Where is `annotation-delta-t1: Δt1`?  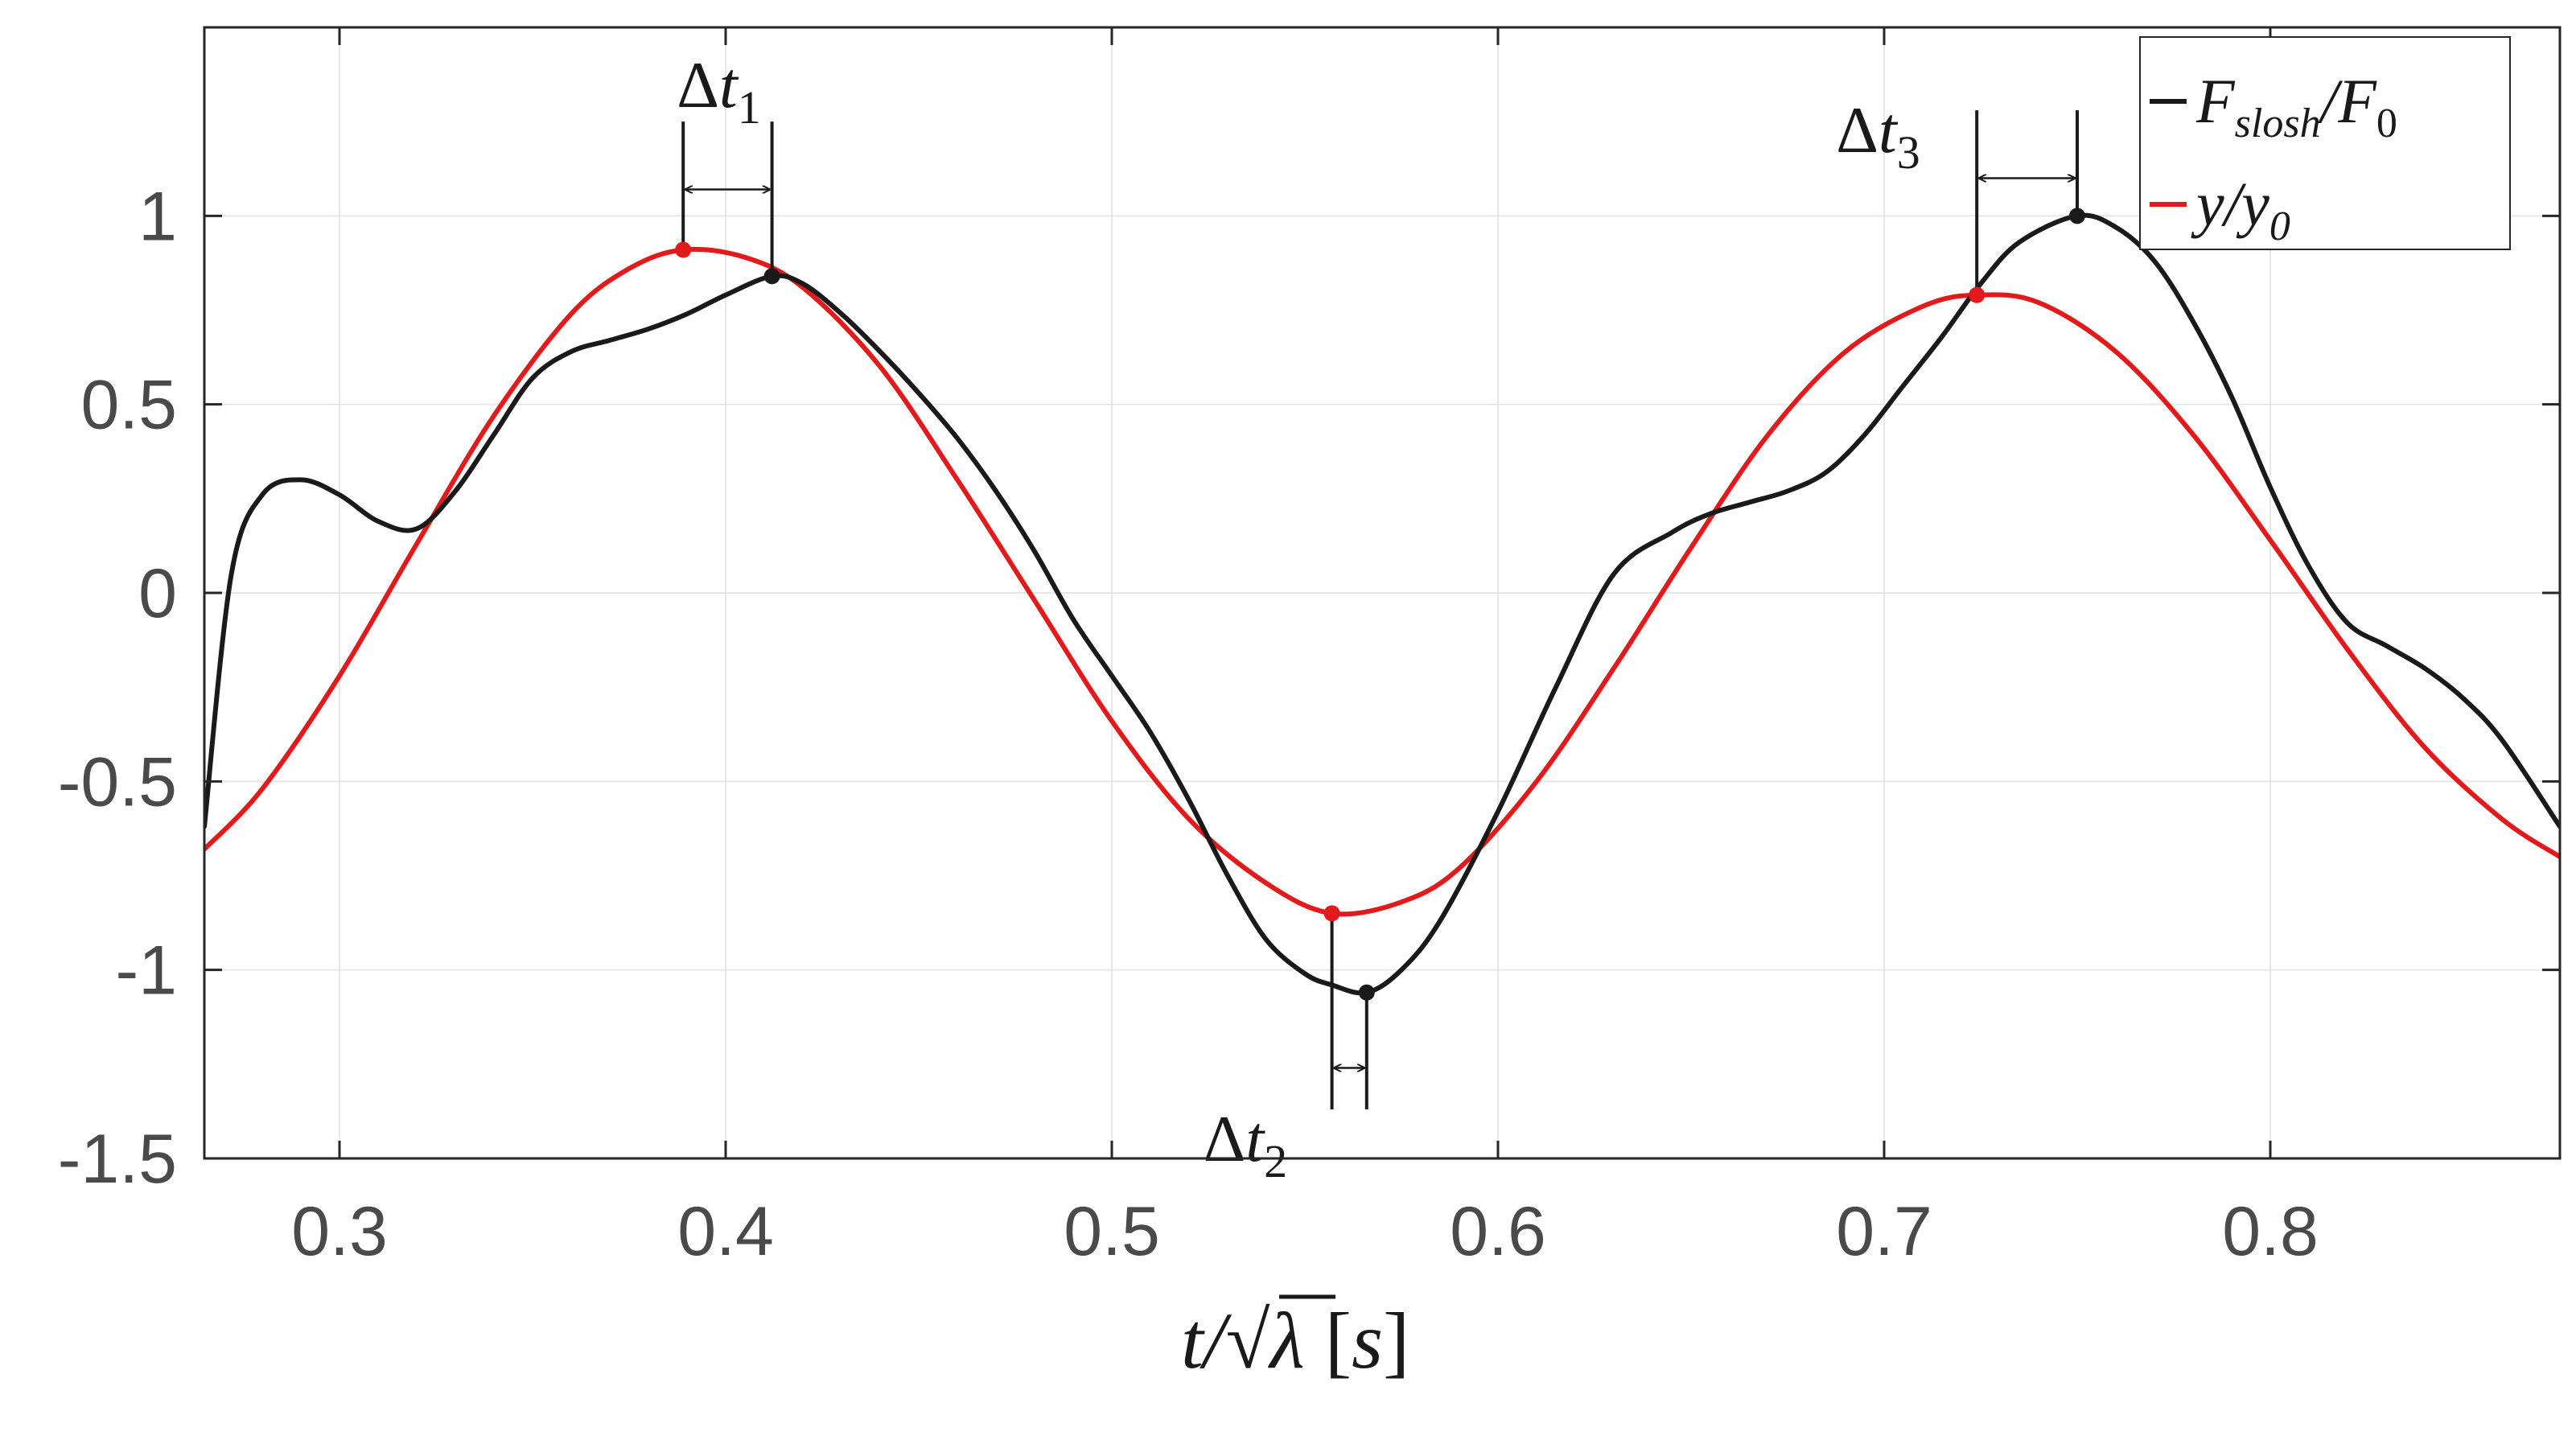 annotation-delta-t1: Δt1 is located at coordinates (725, 162).